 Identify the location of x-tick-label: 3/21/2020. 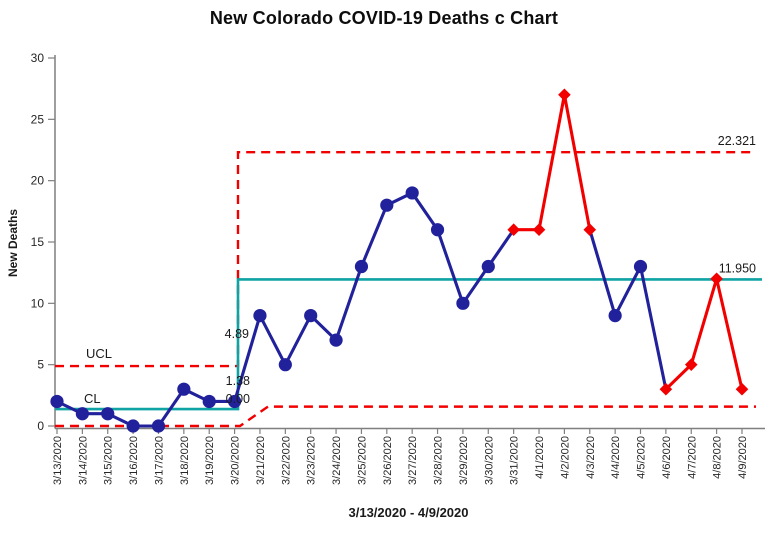
(261, 460).